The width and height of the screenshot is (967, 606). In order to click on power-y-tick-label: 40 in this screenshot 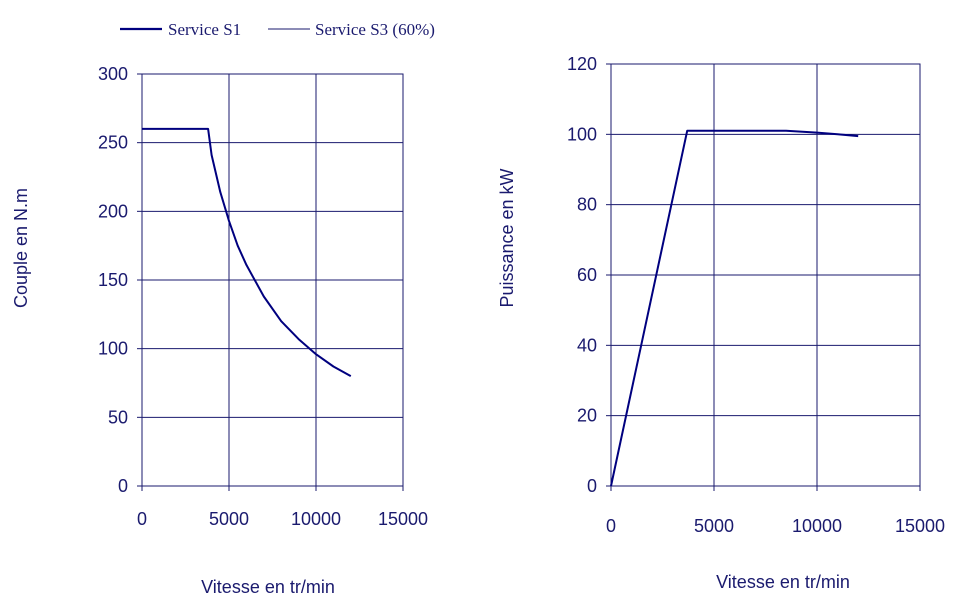, I will do `click(587, 345)`.